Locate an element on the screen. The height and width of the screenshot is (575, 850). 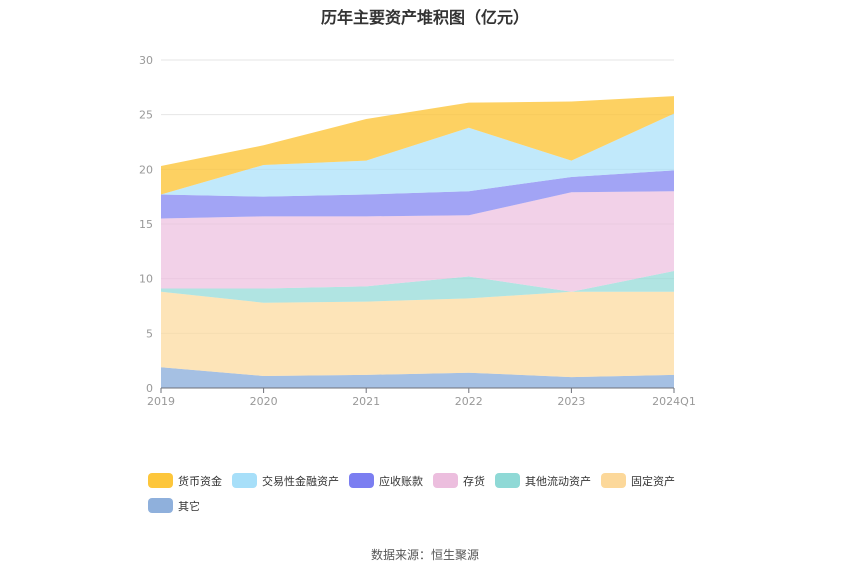
legend-label: 其他流动资产 is located at coordinates (558, 481).